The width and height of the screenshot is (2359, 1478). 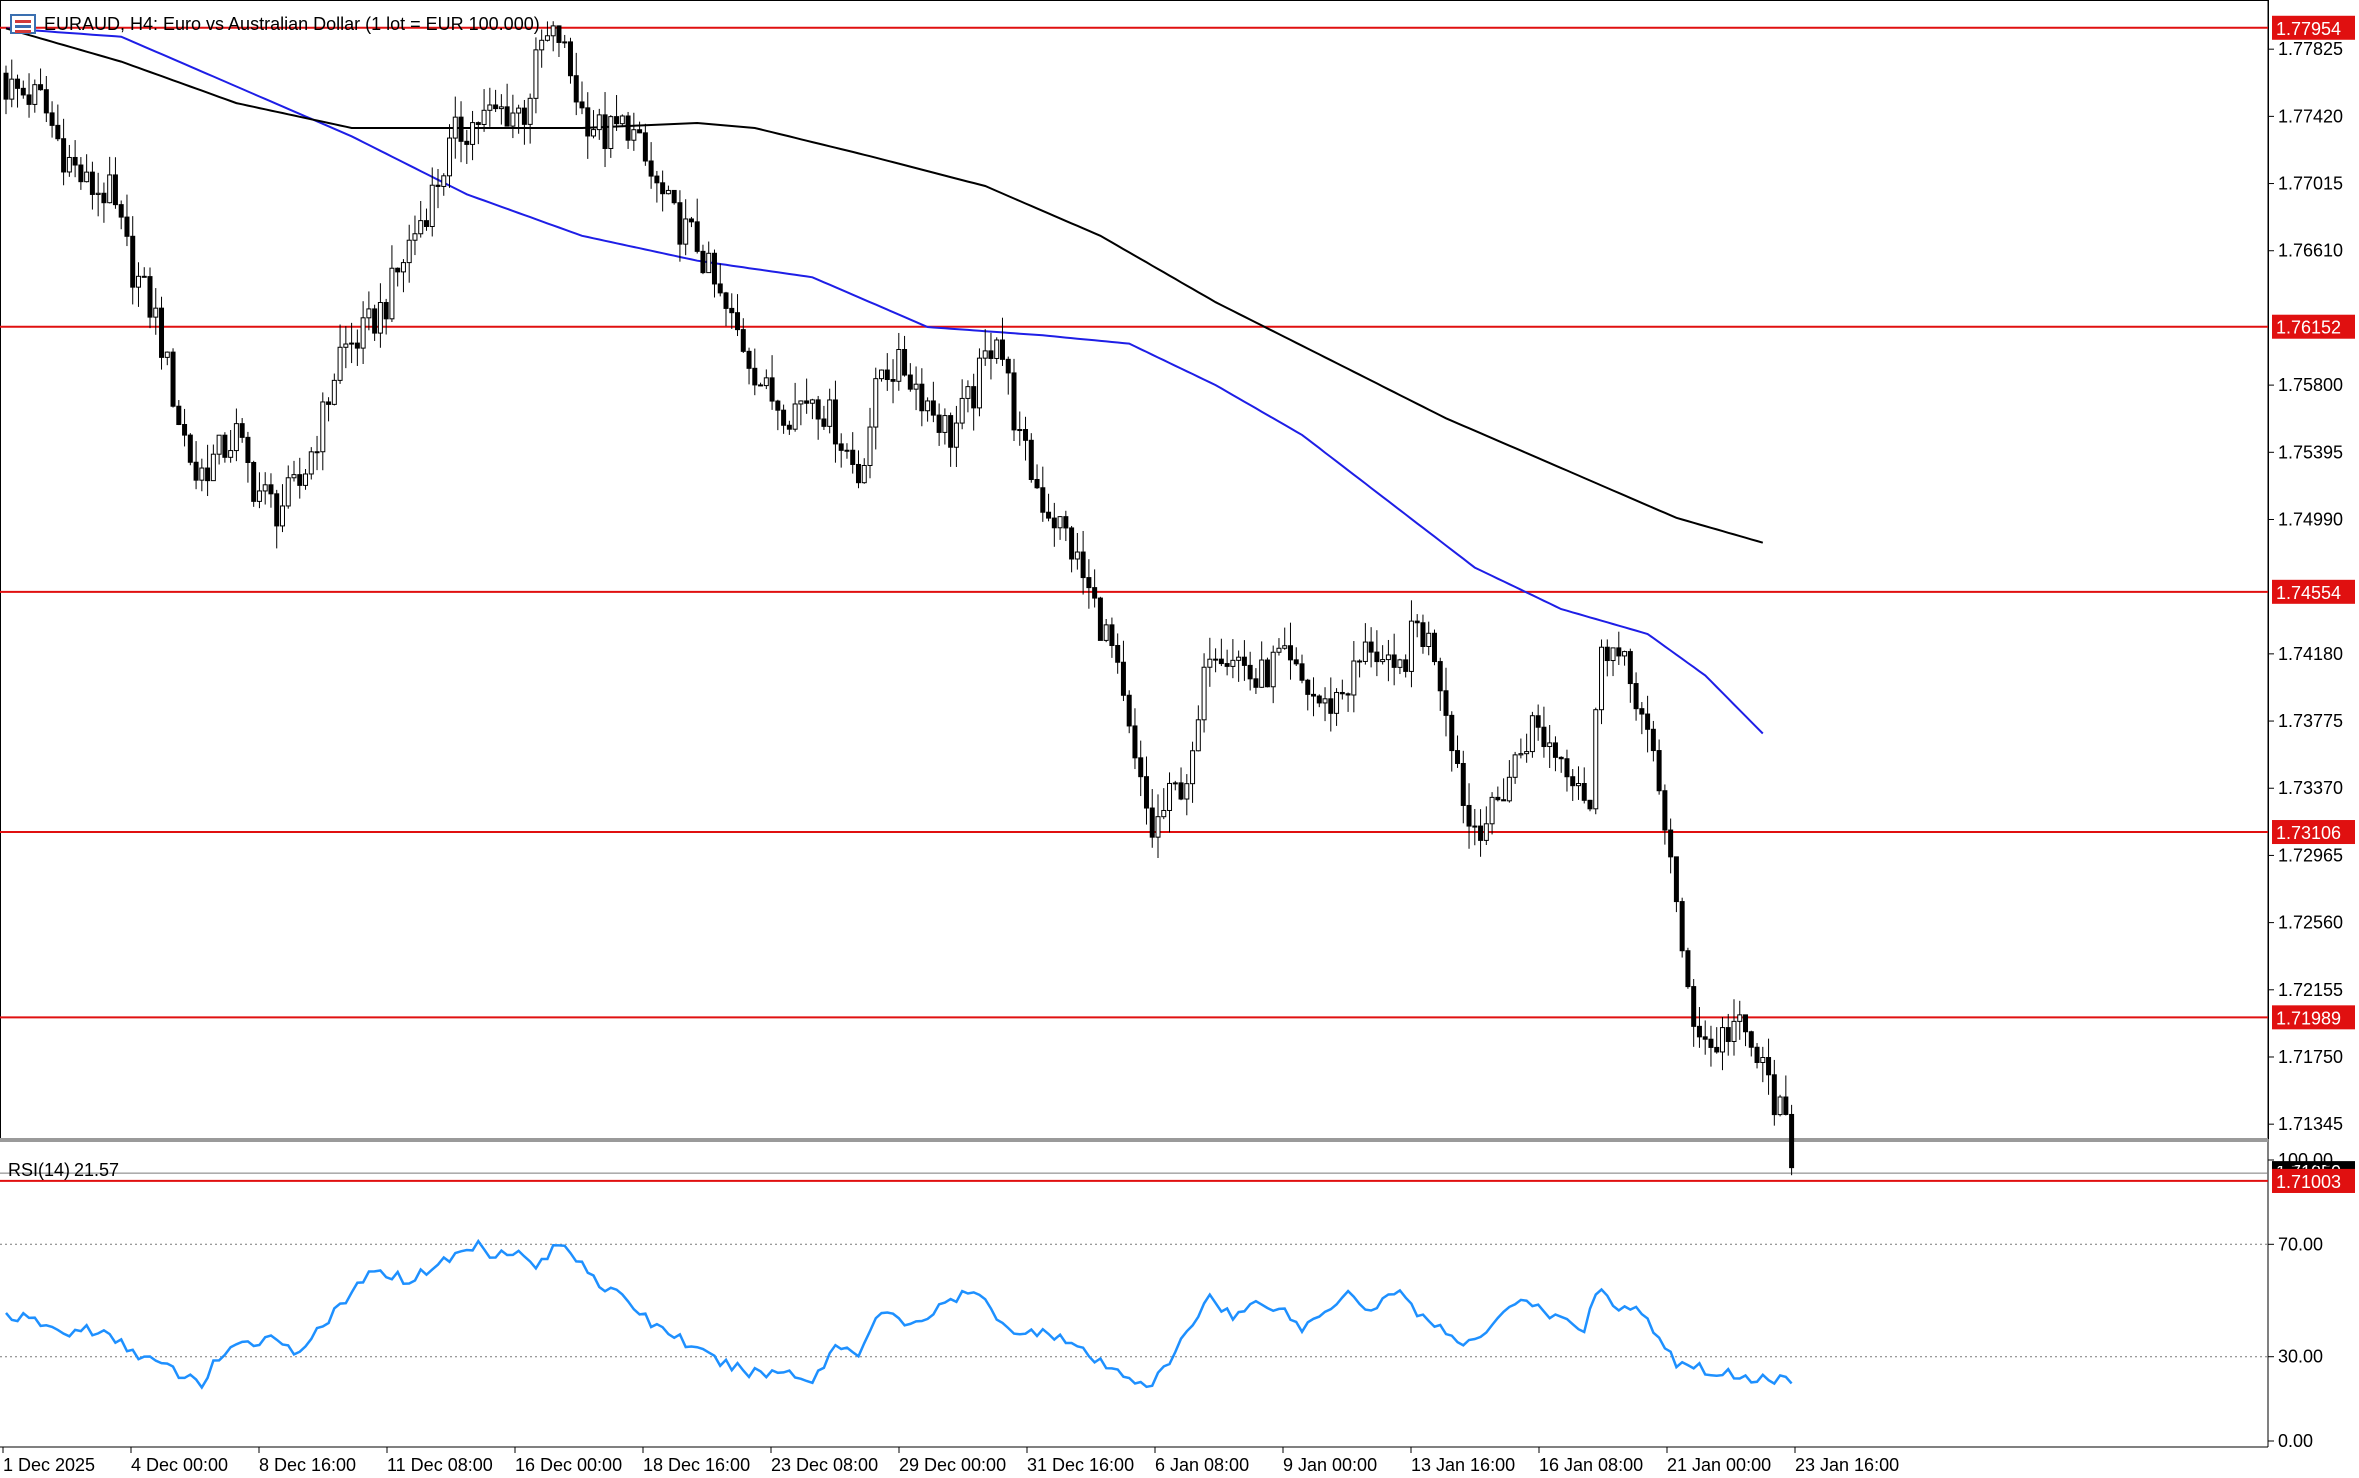 I want to click on rsi-tick-label: 30.00, so click(x=2300, y=1357).